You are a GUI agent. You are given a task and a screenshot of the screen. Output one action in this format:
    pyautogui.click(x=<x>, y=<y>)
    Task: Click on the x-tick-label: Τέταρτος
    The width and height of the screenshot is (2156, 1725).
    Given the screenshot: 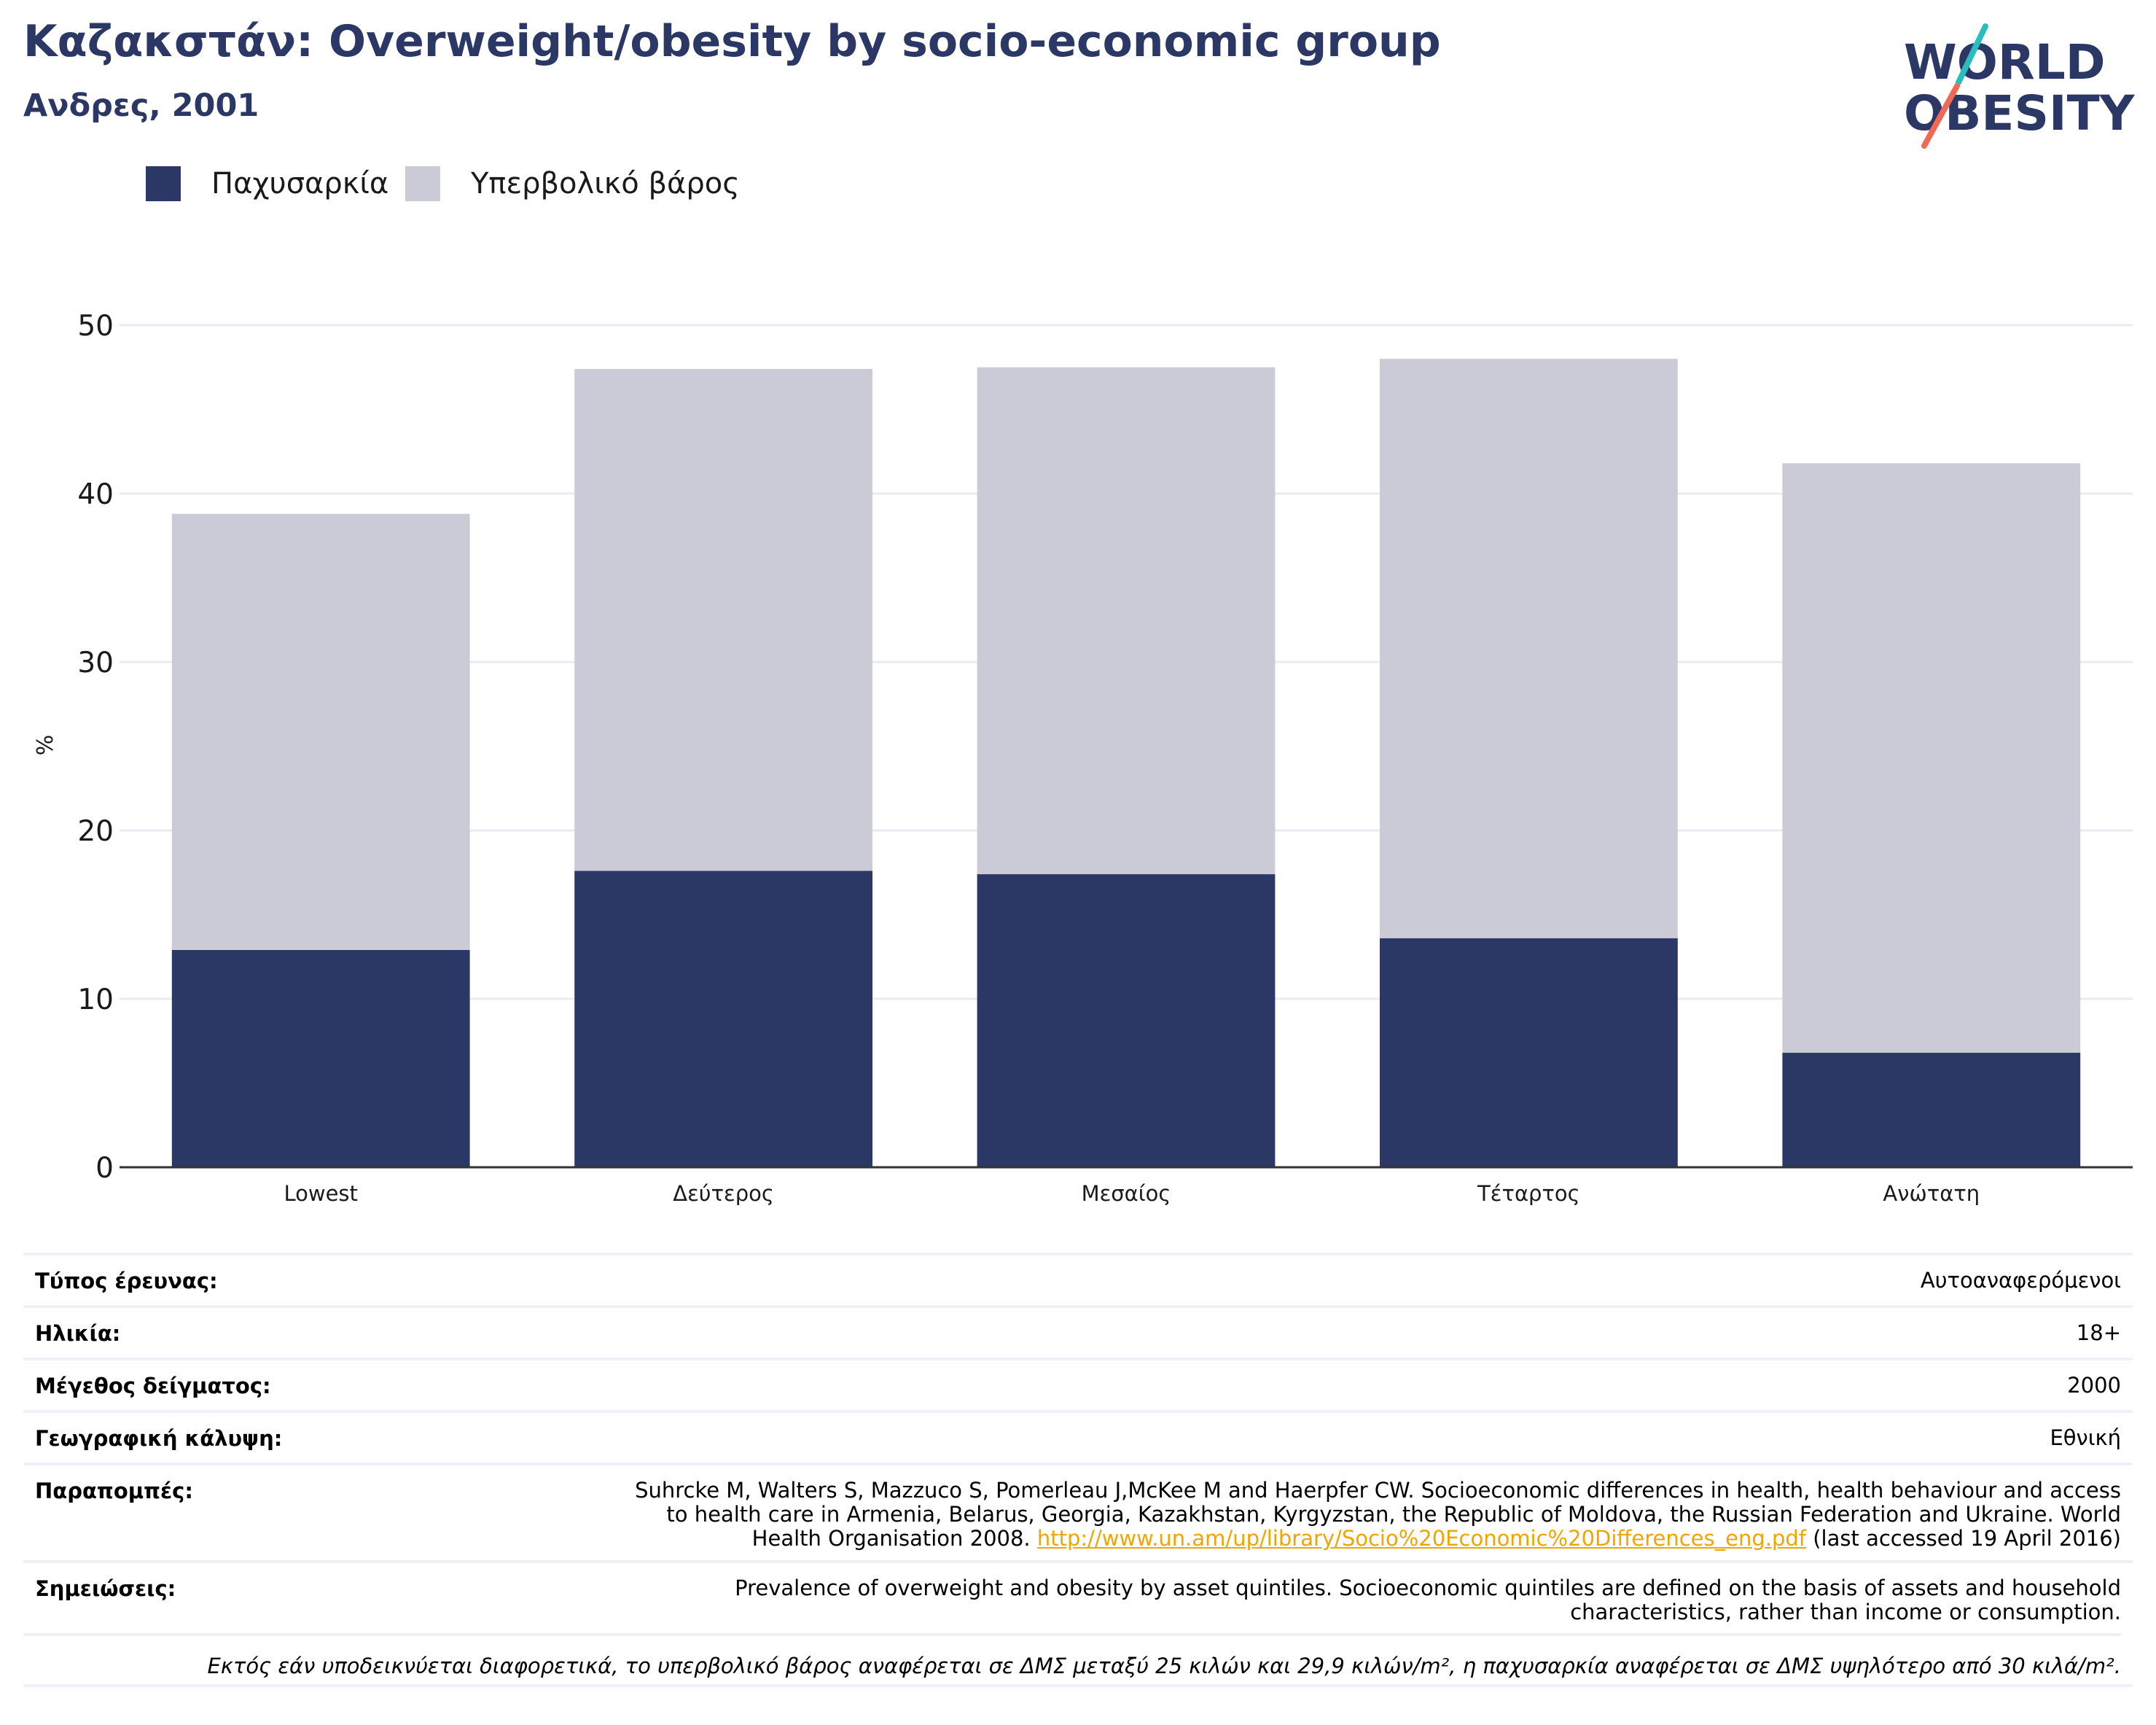 What is the action you would take?
    pyautogui.click(x=1528, y=1193)
    